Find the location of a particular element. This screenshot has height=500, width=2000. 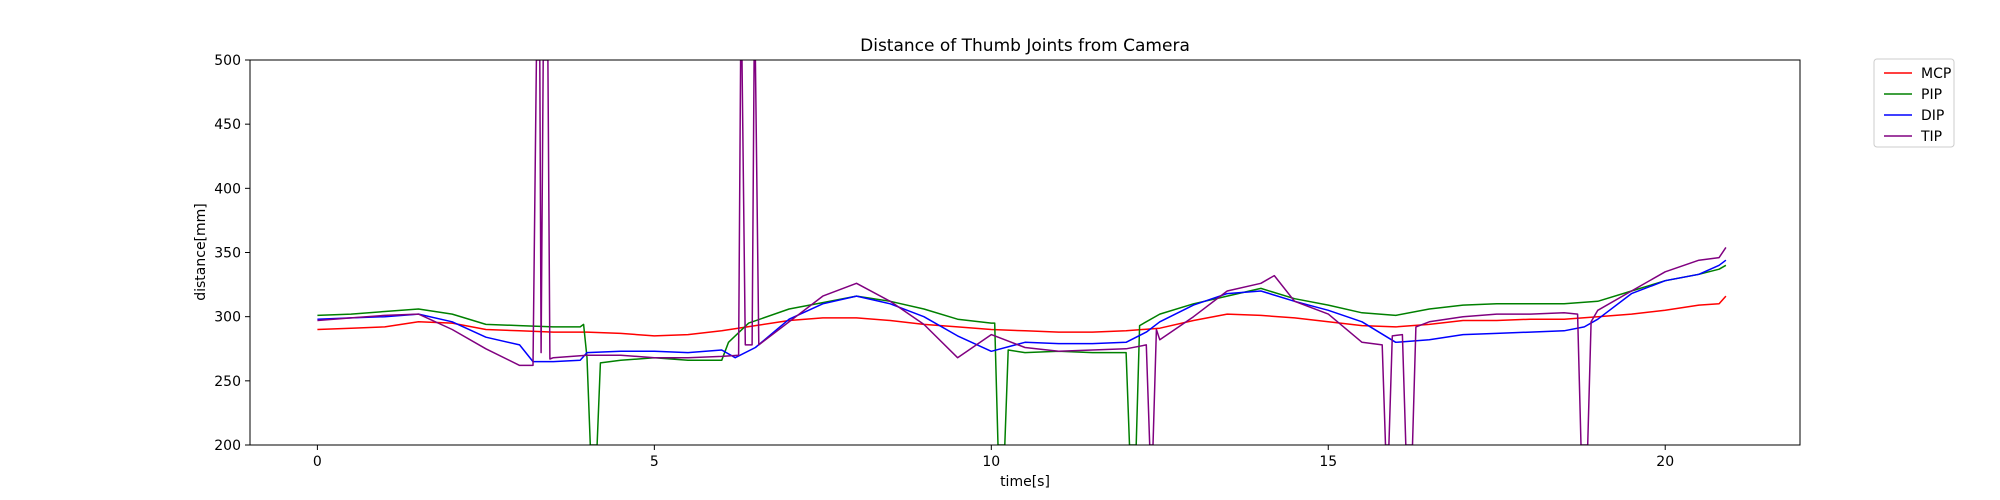

y-tick-label: 350 is located at coordinates (227, 254).